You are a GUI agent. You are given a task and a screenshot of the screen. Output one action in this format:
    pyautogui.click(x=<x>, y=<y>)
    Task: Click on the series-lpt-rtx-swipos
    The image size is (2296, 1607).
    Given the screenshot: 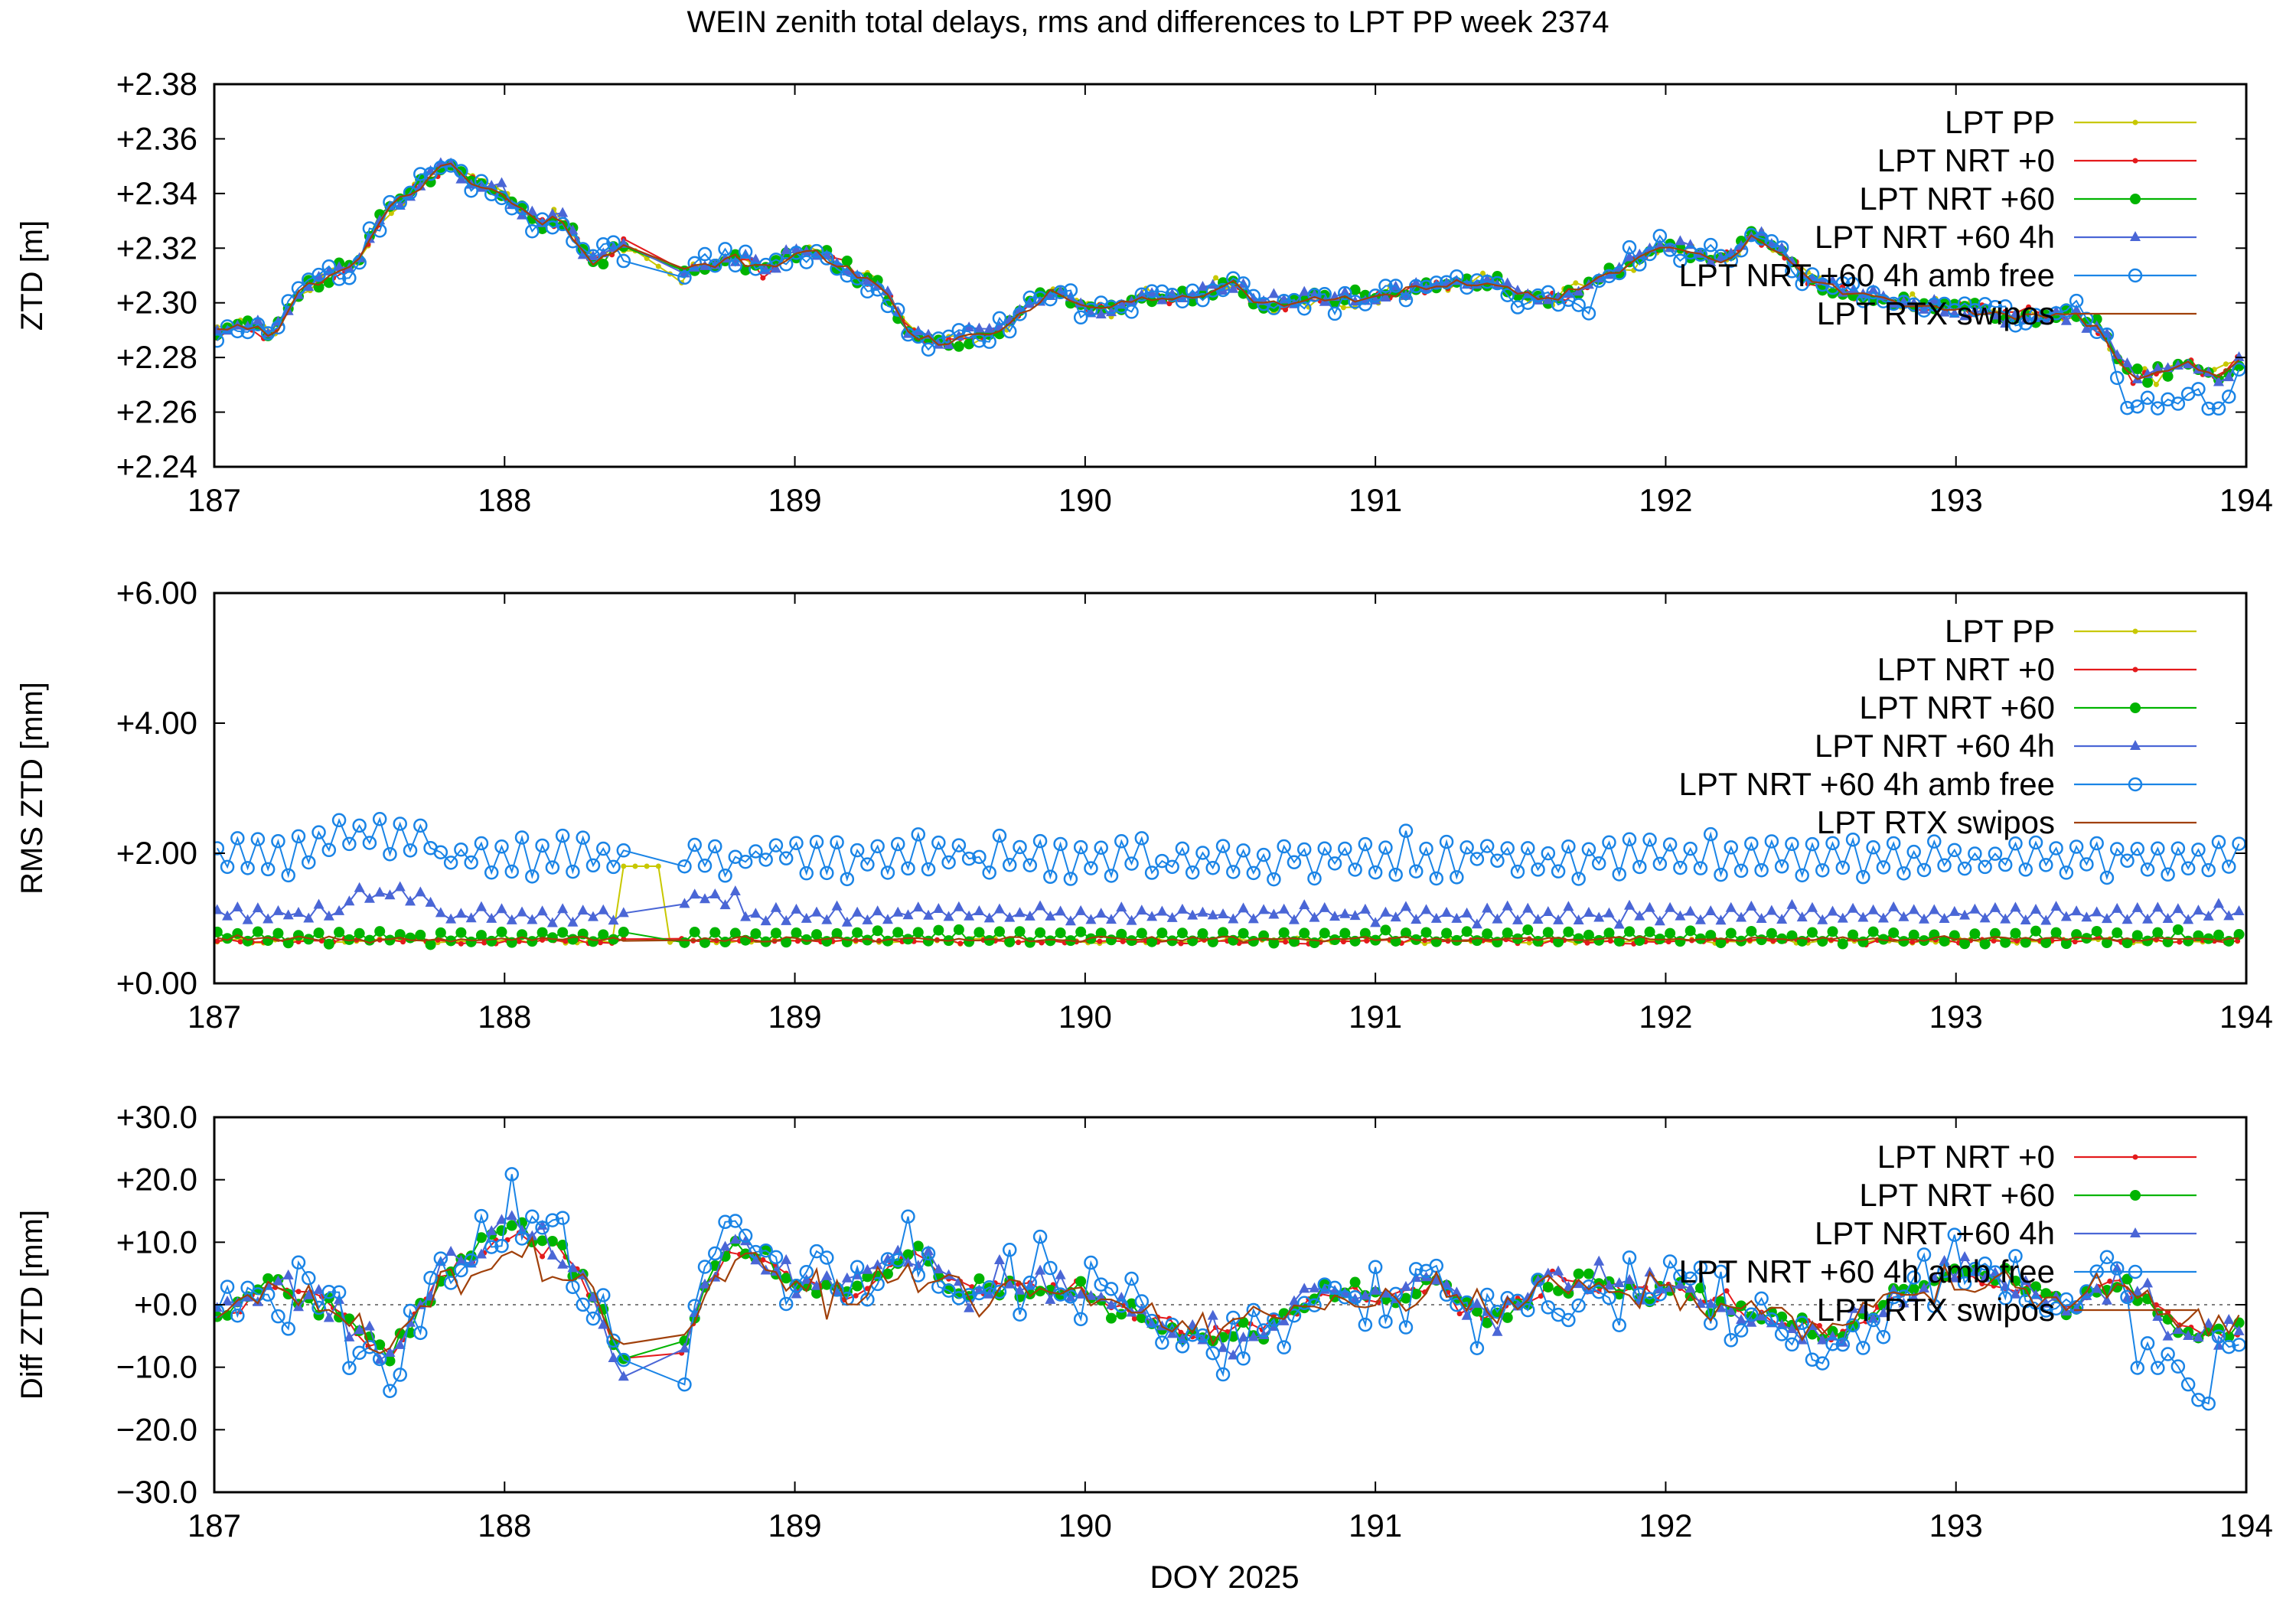 What is the action you would take?
    pyautogui.click(x=1228, y=1294)
    